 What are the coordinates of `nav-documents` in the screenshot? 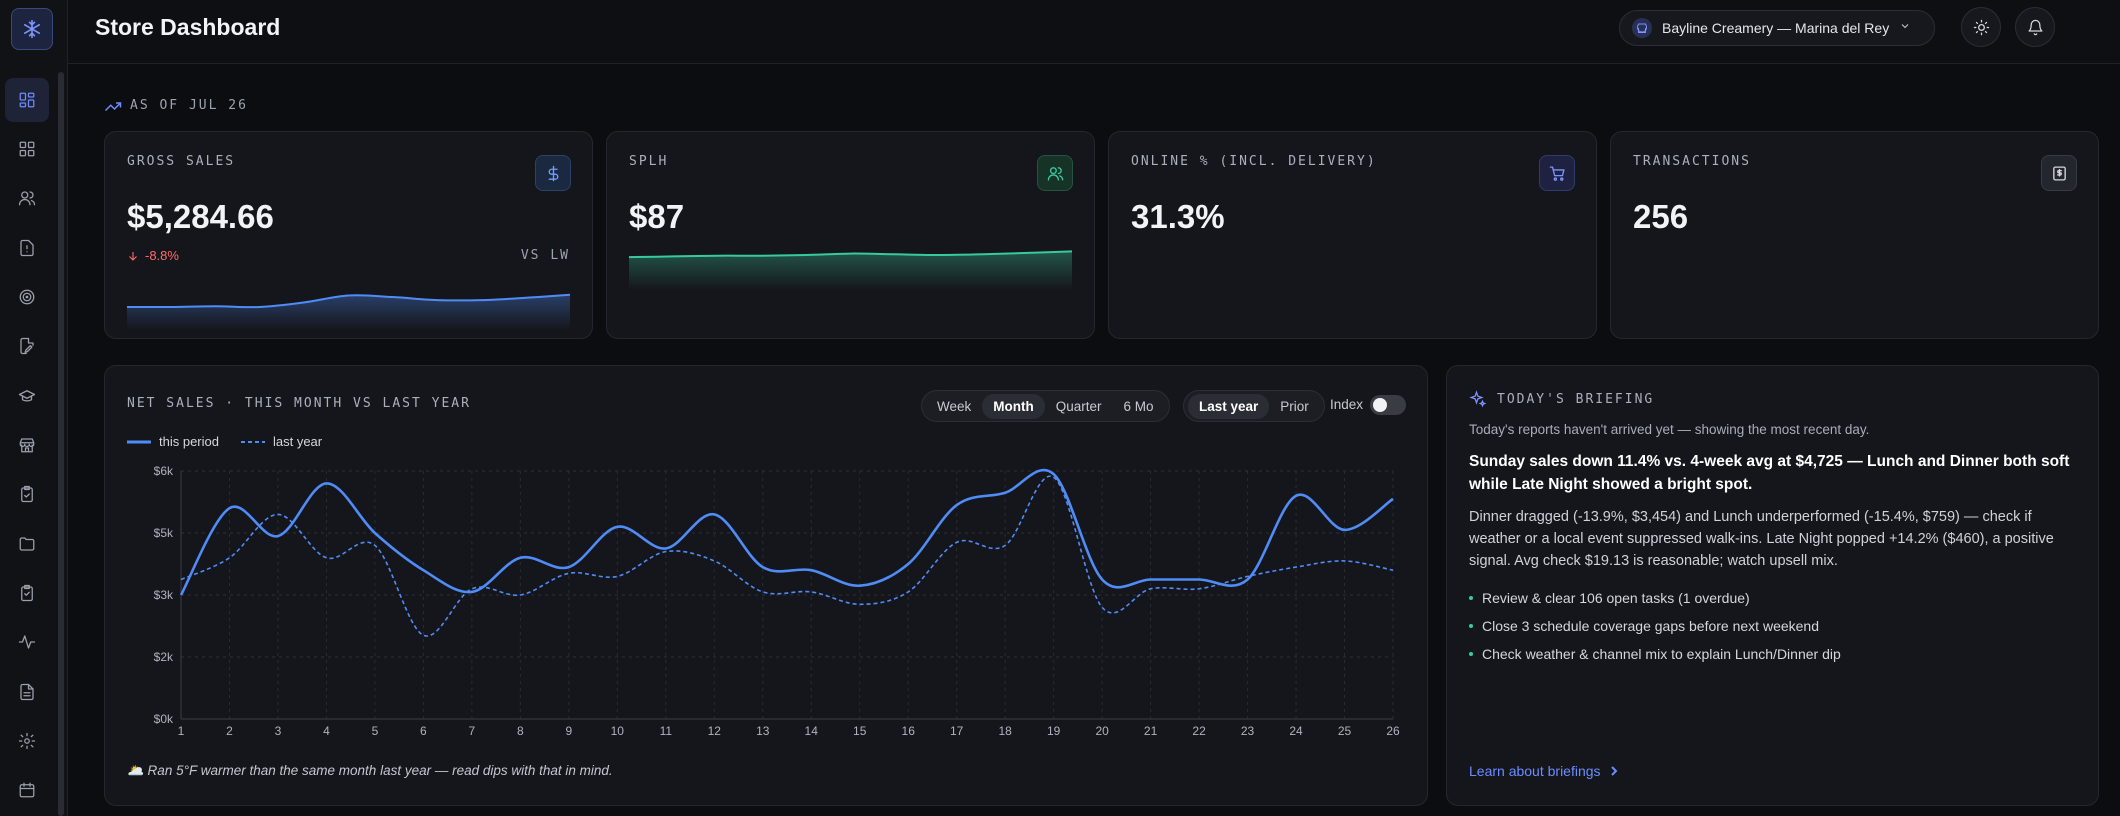 It's located at (27, 692).